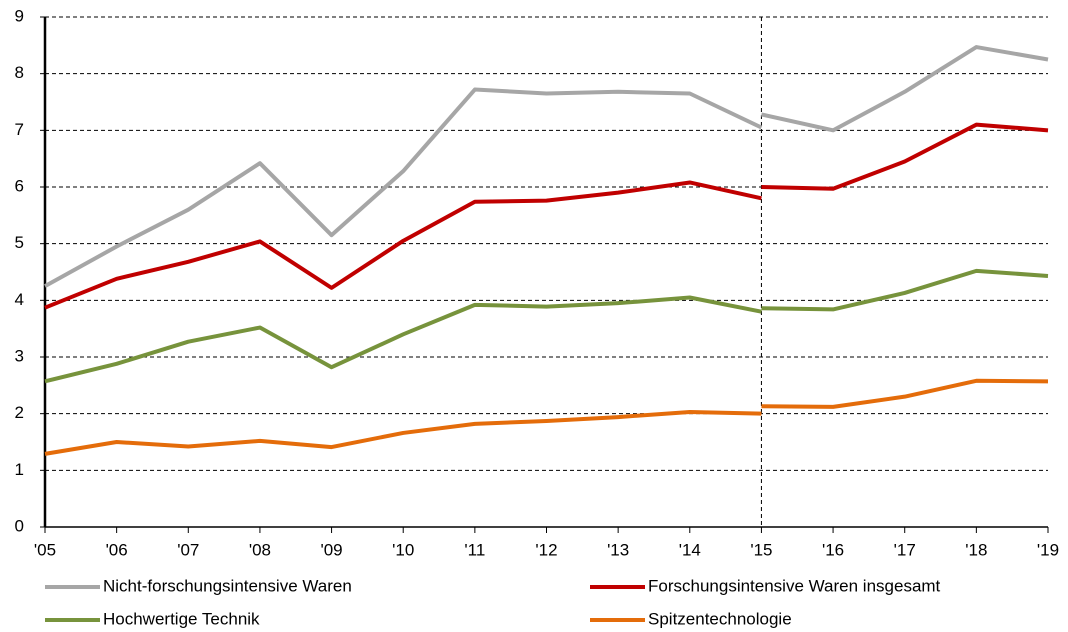 Image resolution: width=1068 pixels, height=632 pixels. Describe the element at coordinates (19, 355) in the screenshot. I see `y-tick-label: 3` at that location.